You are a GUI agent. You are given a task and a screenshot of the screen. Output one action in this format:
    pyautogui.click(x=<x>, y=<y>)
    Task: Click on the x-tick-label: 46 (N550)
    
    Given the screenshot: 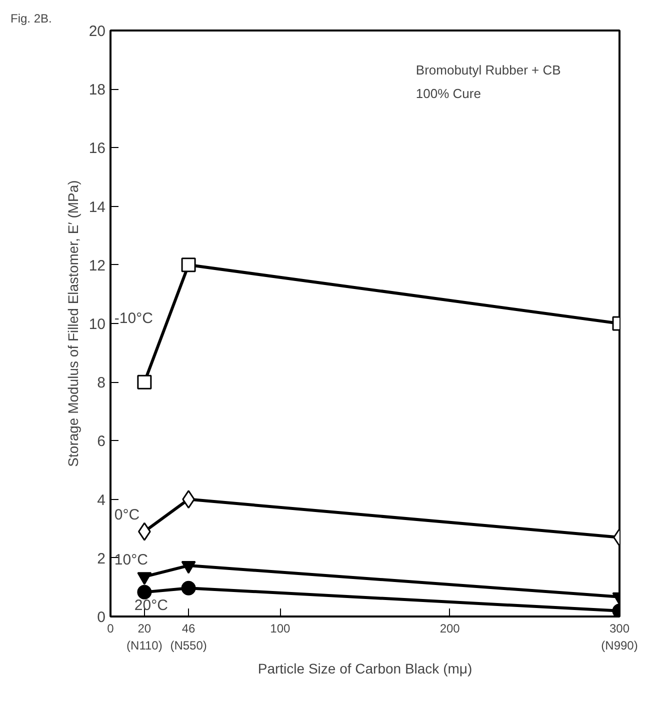 What is the action you would take?
    pyautogui.click(x=188, y=637)
    